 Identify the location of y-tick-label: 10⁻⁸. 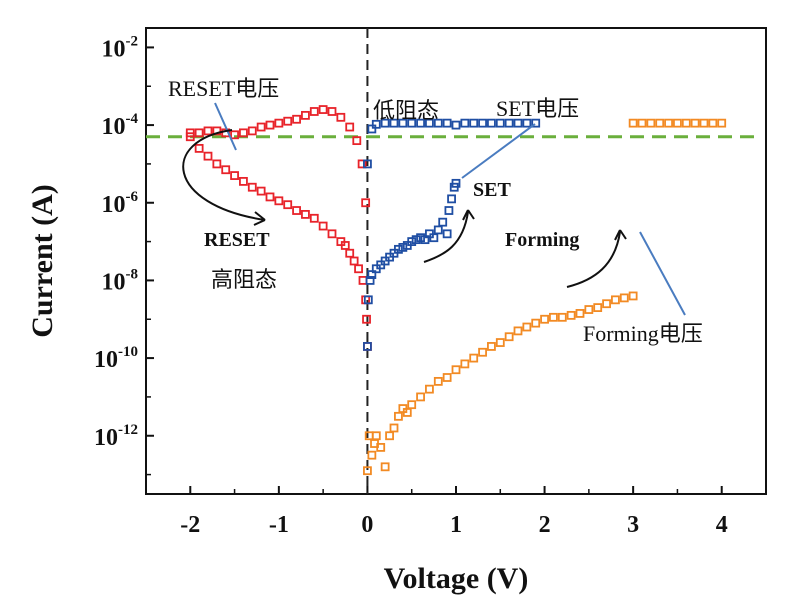
(120, 280).